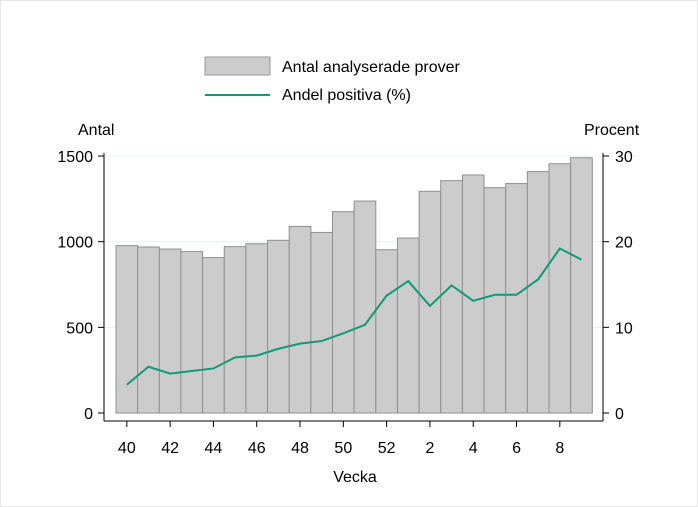 The image size is (698, 507). What do you see at coordinates (214, 448) in the screenshot?
I see `x-tick-label: 44` at bounding box center [214, 448].